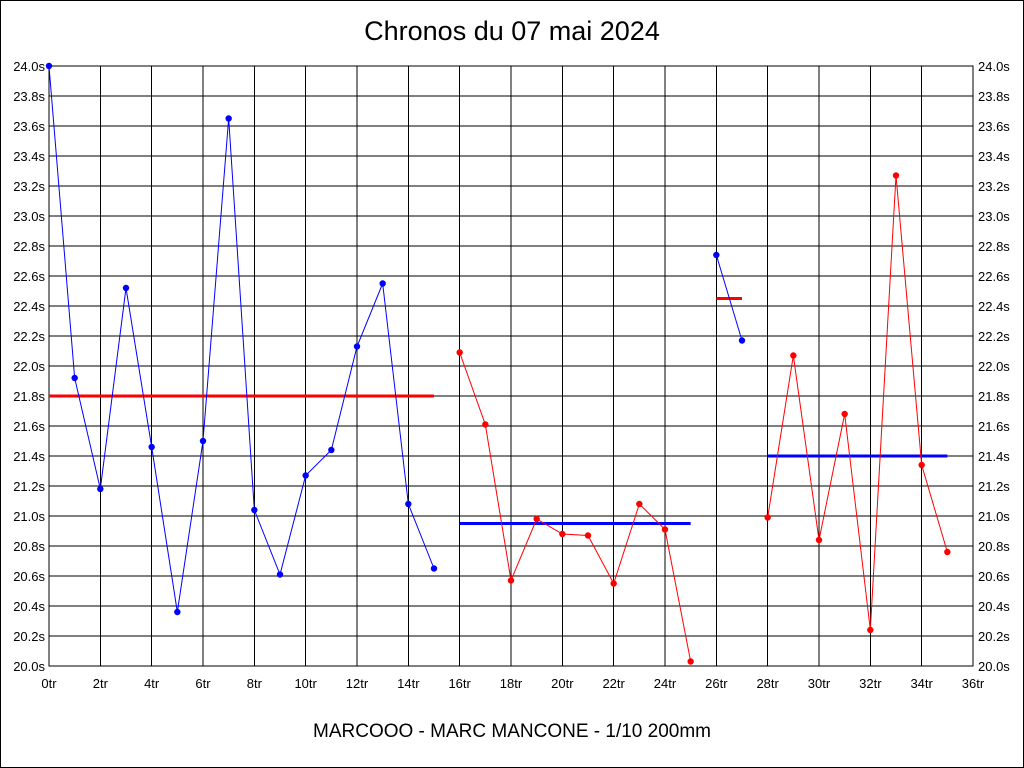 This screenshot has height=768, width=1024. I want to click on y-tick-label-left: 22.6s, so click(29, 276).